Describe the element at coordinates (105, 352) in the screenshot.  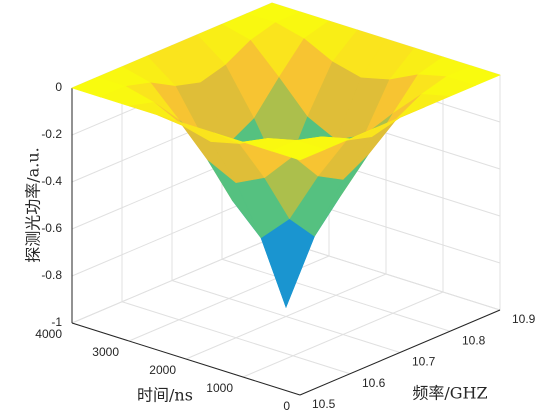
I see `y-tick-label: 3000` at that location.